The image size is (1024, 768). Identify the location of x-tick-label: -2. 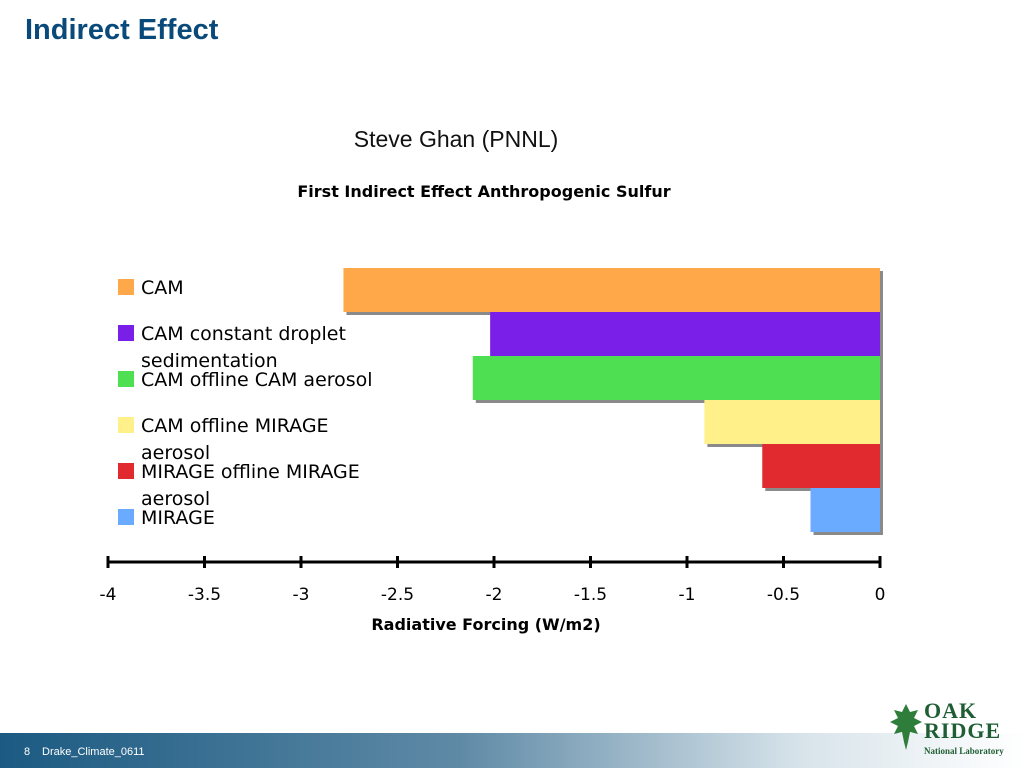
(494, 595).